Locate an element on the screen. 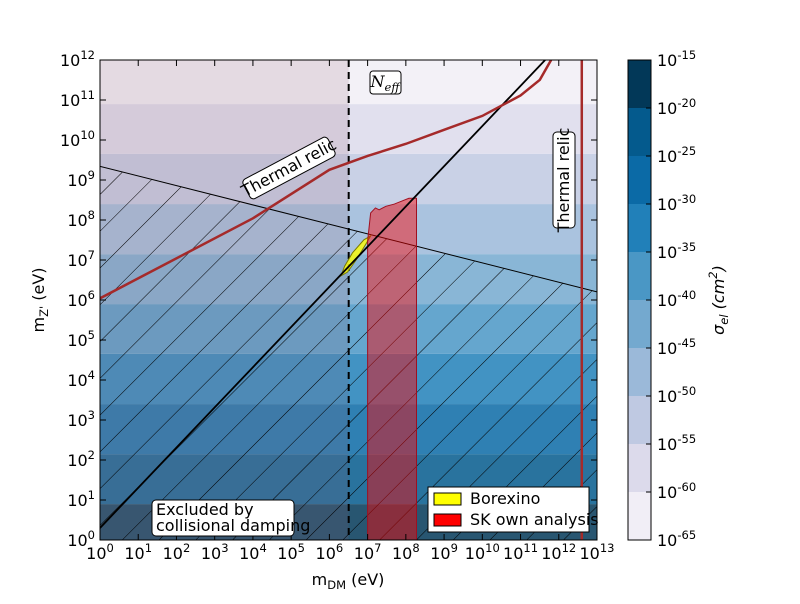 This screenshot has width=800, height=604. x-axis-label: mDM (eV) is located at coordinates (348, 581).